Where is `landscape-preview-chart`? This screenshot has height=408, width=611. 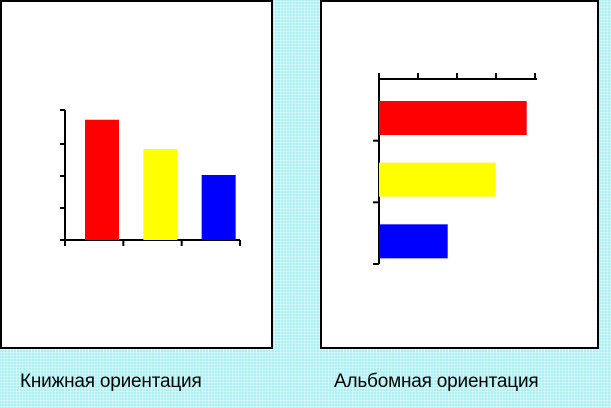
landscape-preview-chart is located at coordinates (455, 169).